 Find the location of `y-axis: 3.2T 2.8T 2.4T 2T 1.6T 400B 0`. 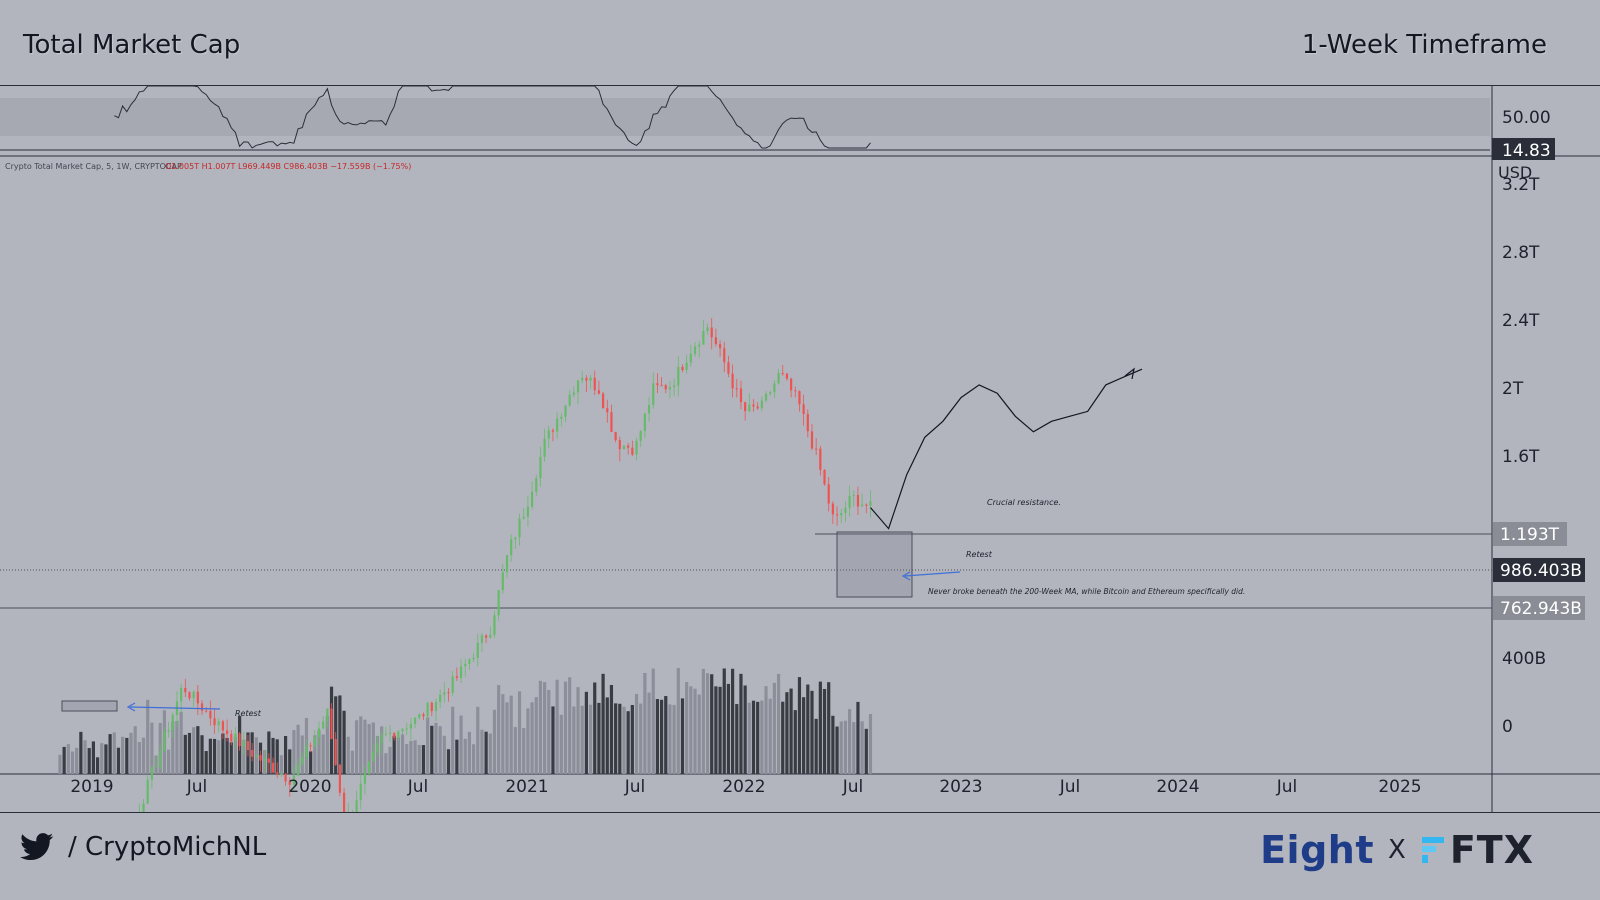

y-axis: 3.2T 2.8T 2.4T 2T 1.6T 400B 0 is located at coordinates (1524, 456).